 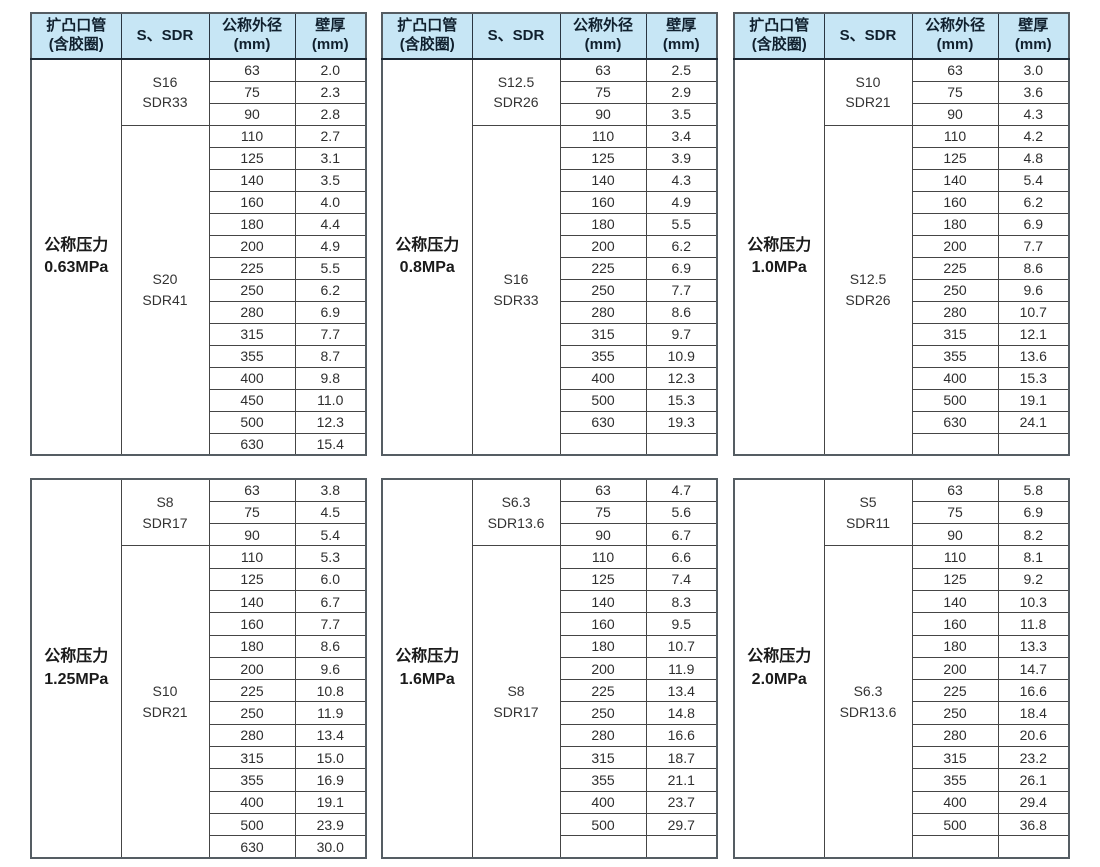 I want to click on thickness-cell: 23.9, so click(x=330, y=824).